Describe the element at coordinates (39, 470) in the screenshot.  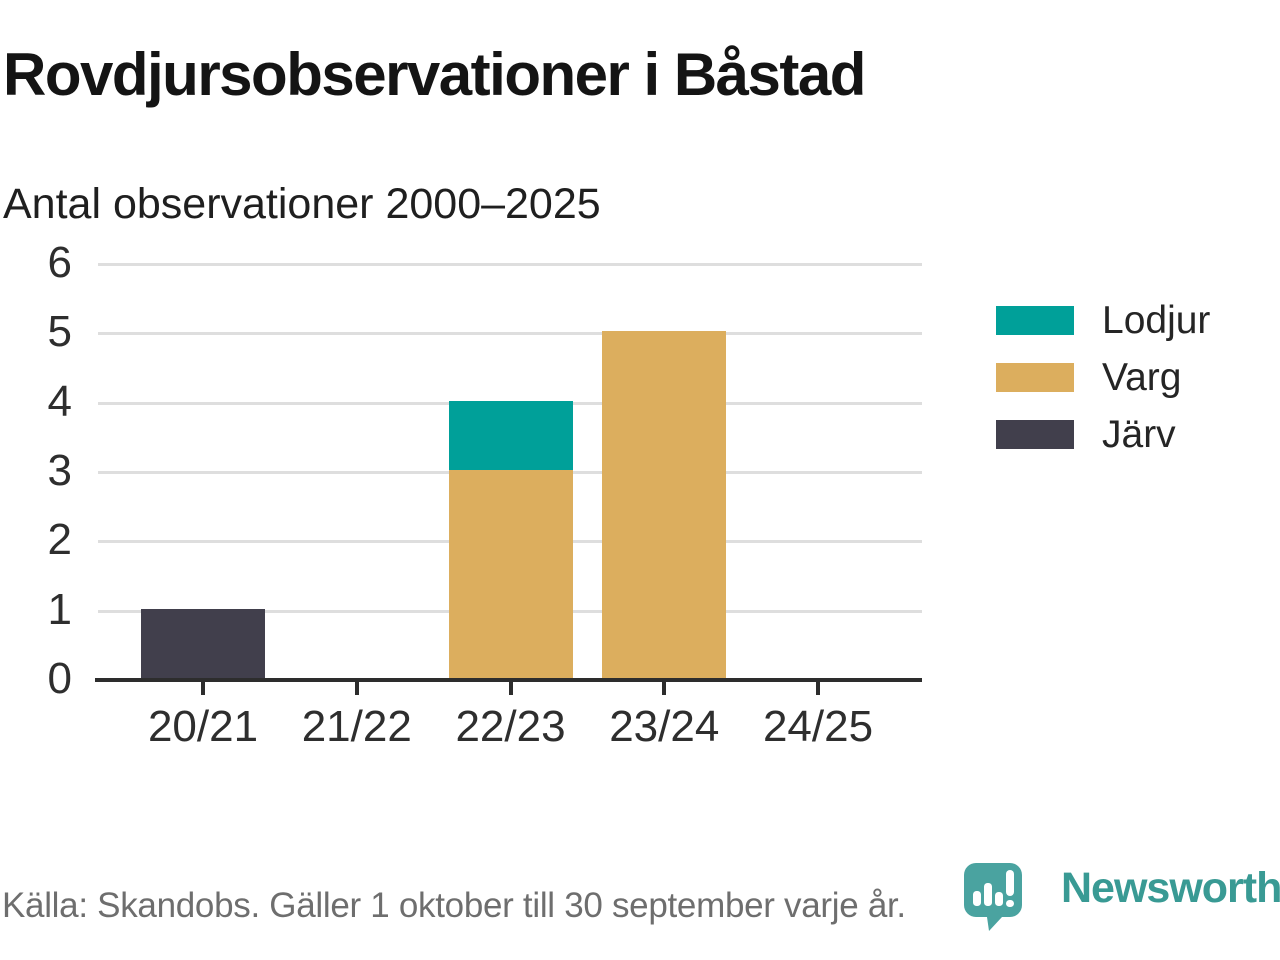
I see `y-axis-labels: 0 1 2 3 4 5 6` at that location.